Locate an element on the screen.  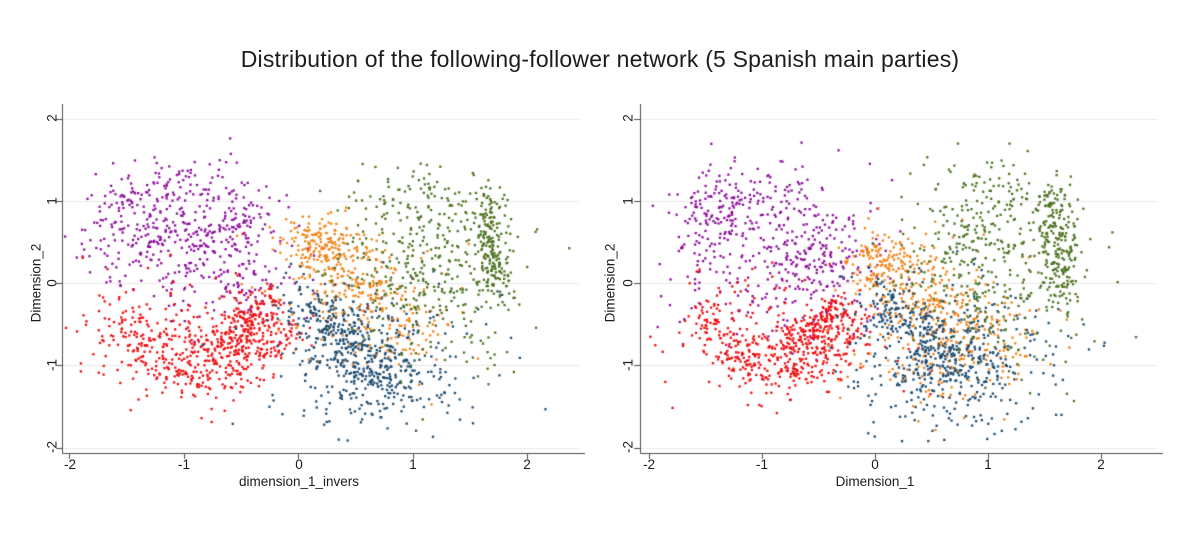
right-ytick-0: 0 is located at coordinates (628, 283).